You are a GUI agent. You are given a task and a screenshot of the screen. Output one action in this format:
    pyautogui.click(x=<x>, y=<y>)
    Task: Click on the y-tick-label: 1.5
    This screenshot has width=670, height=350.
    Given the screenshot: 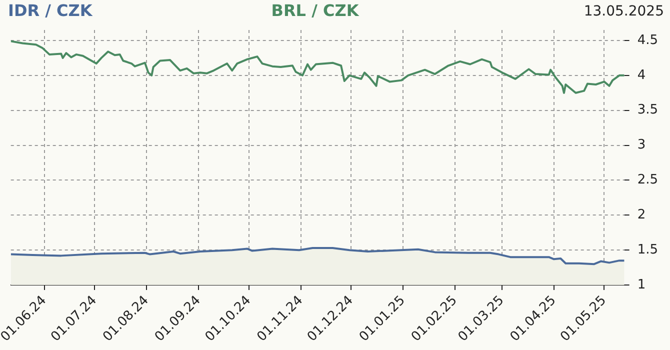 What is the action you would take?
    pyautogui.click(x=647, y=250)
    